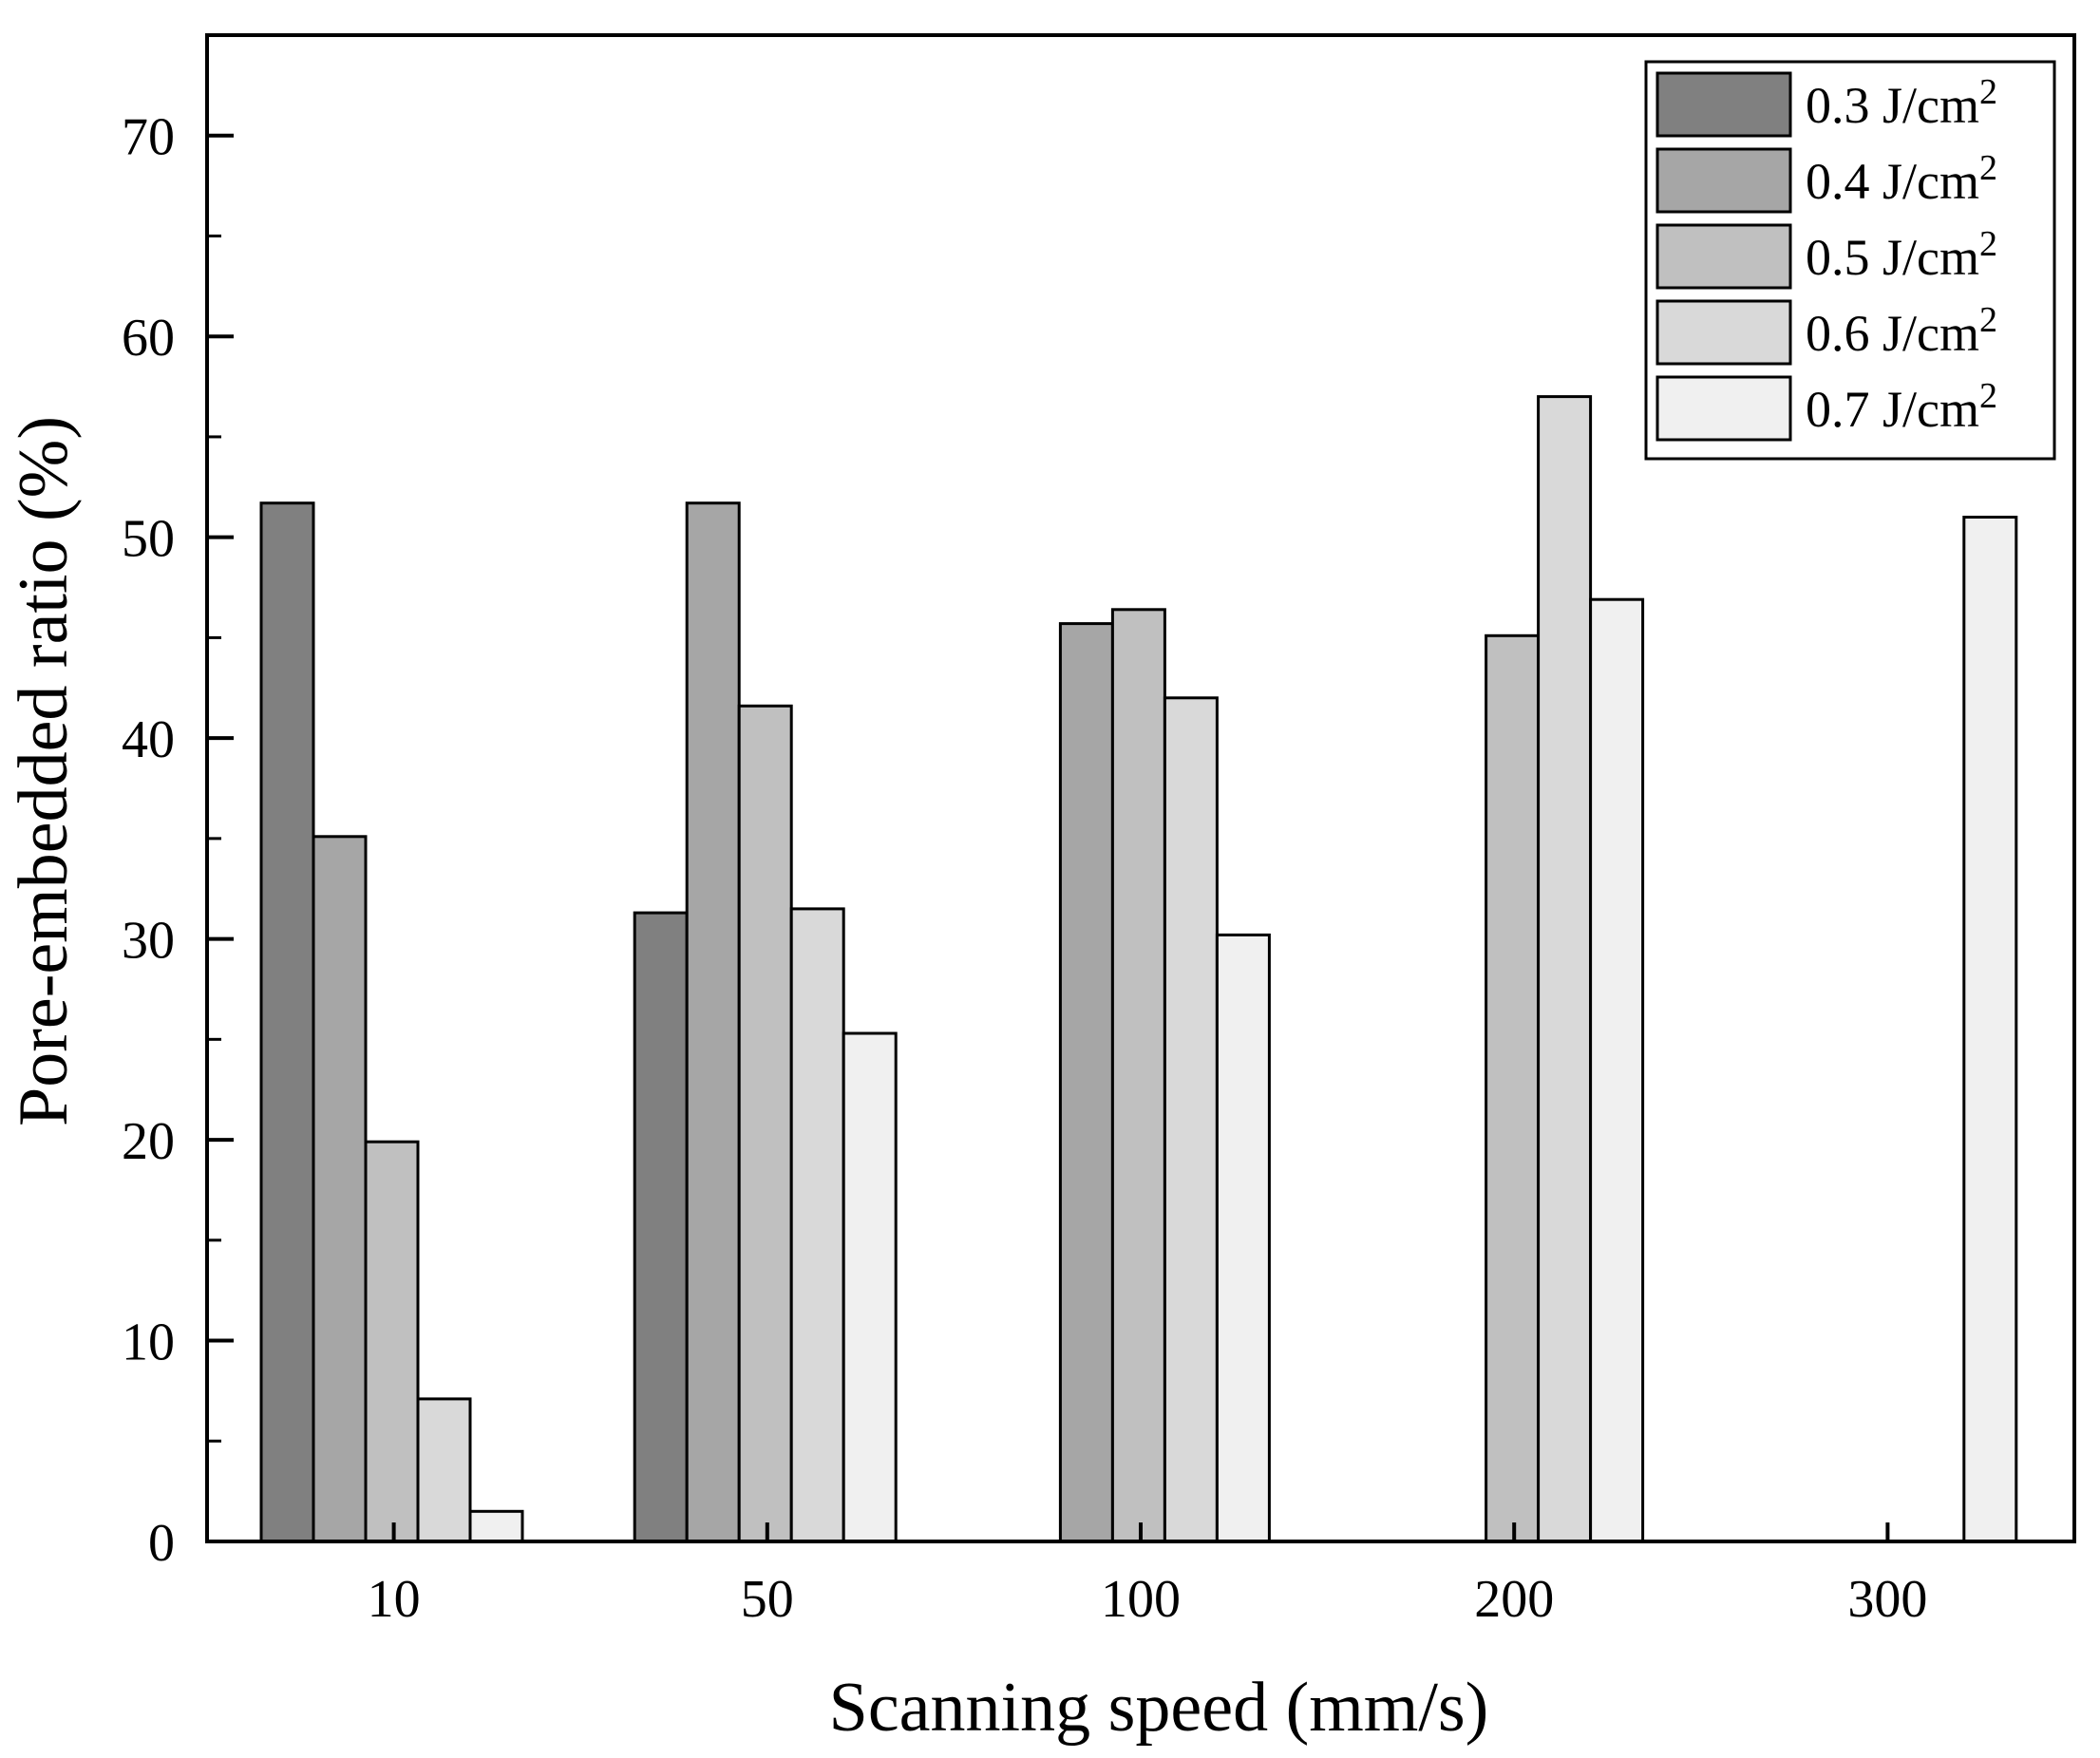 Image resolution: width=2100 pixels, height=1758 pixels. I want to click on y-tick-label: 60, so click(148, 338).